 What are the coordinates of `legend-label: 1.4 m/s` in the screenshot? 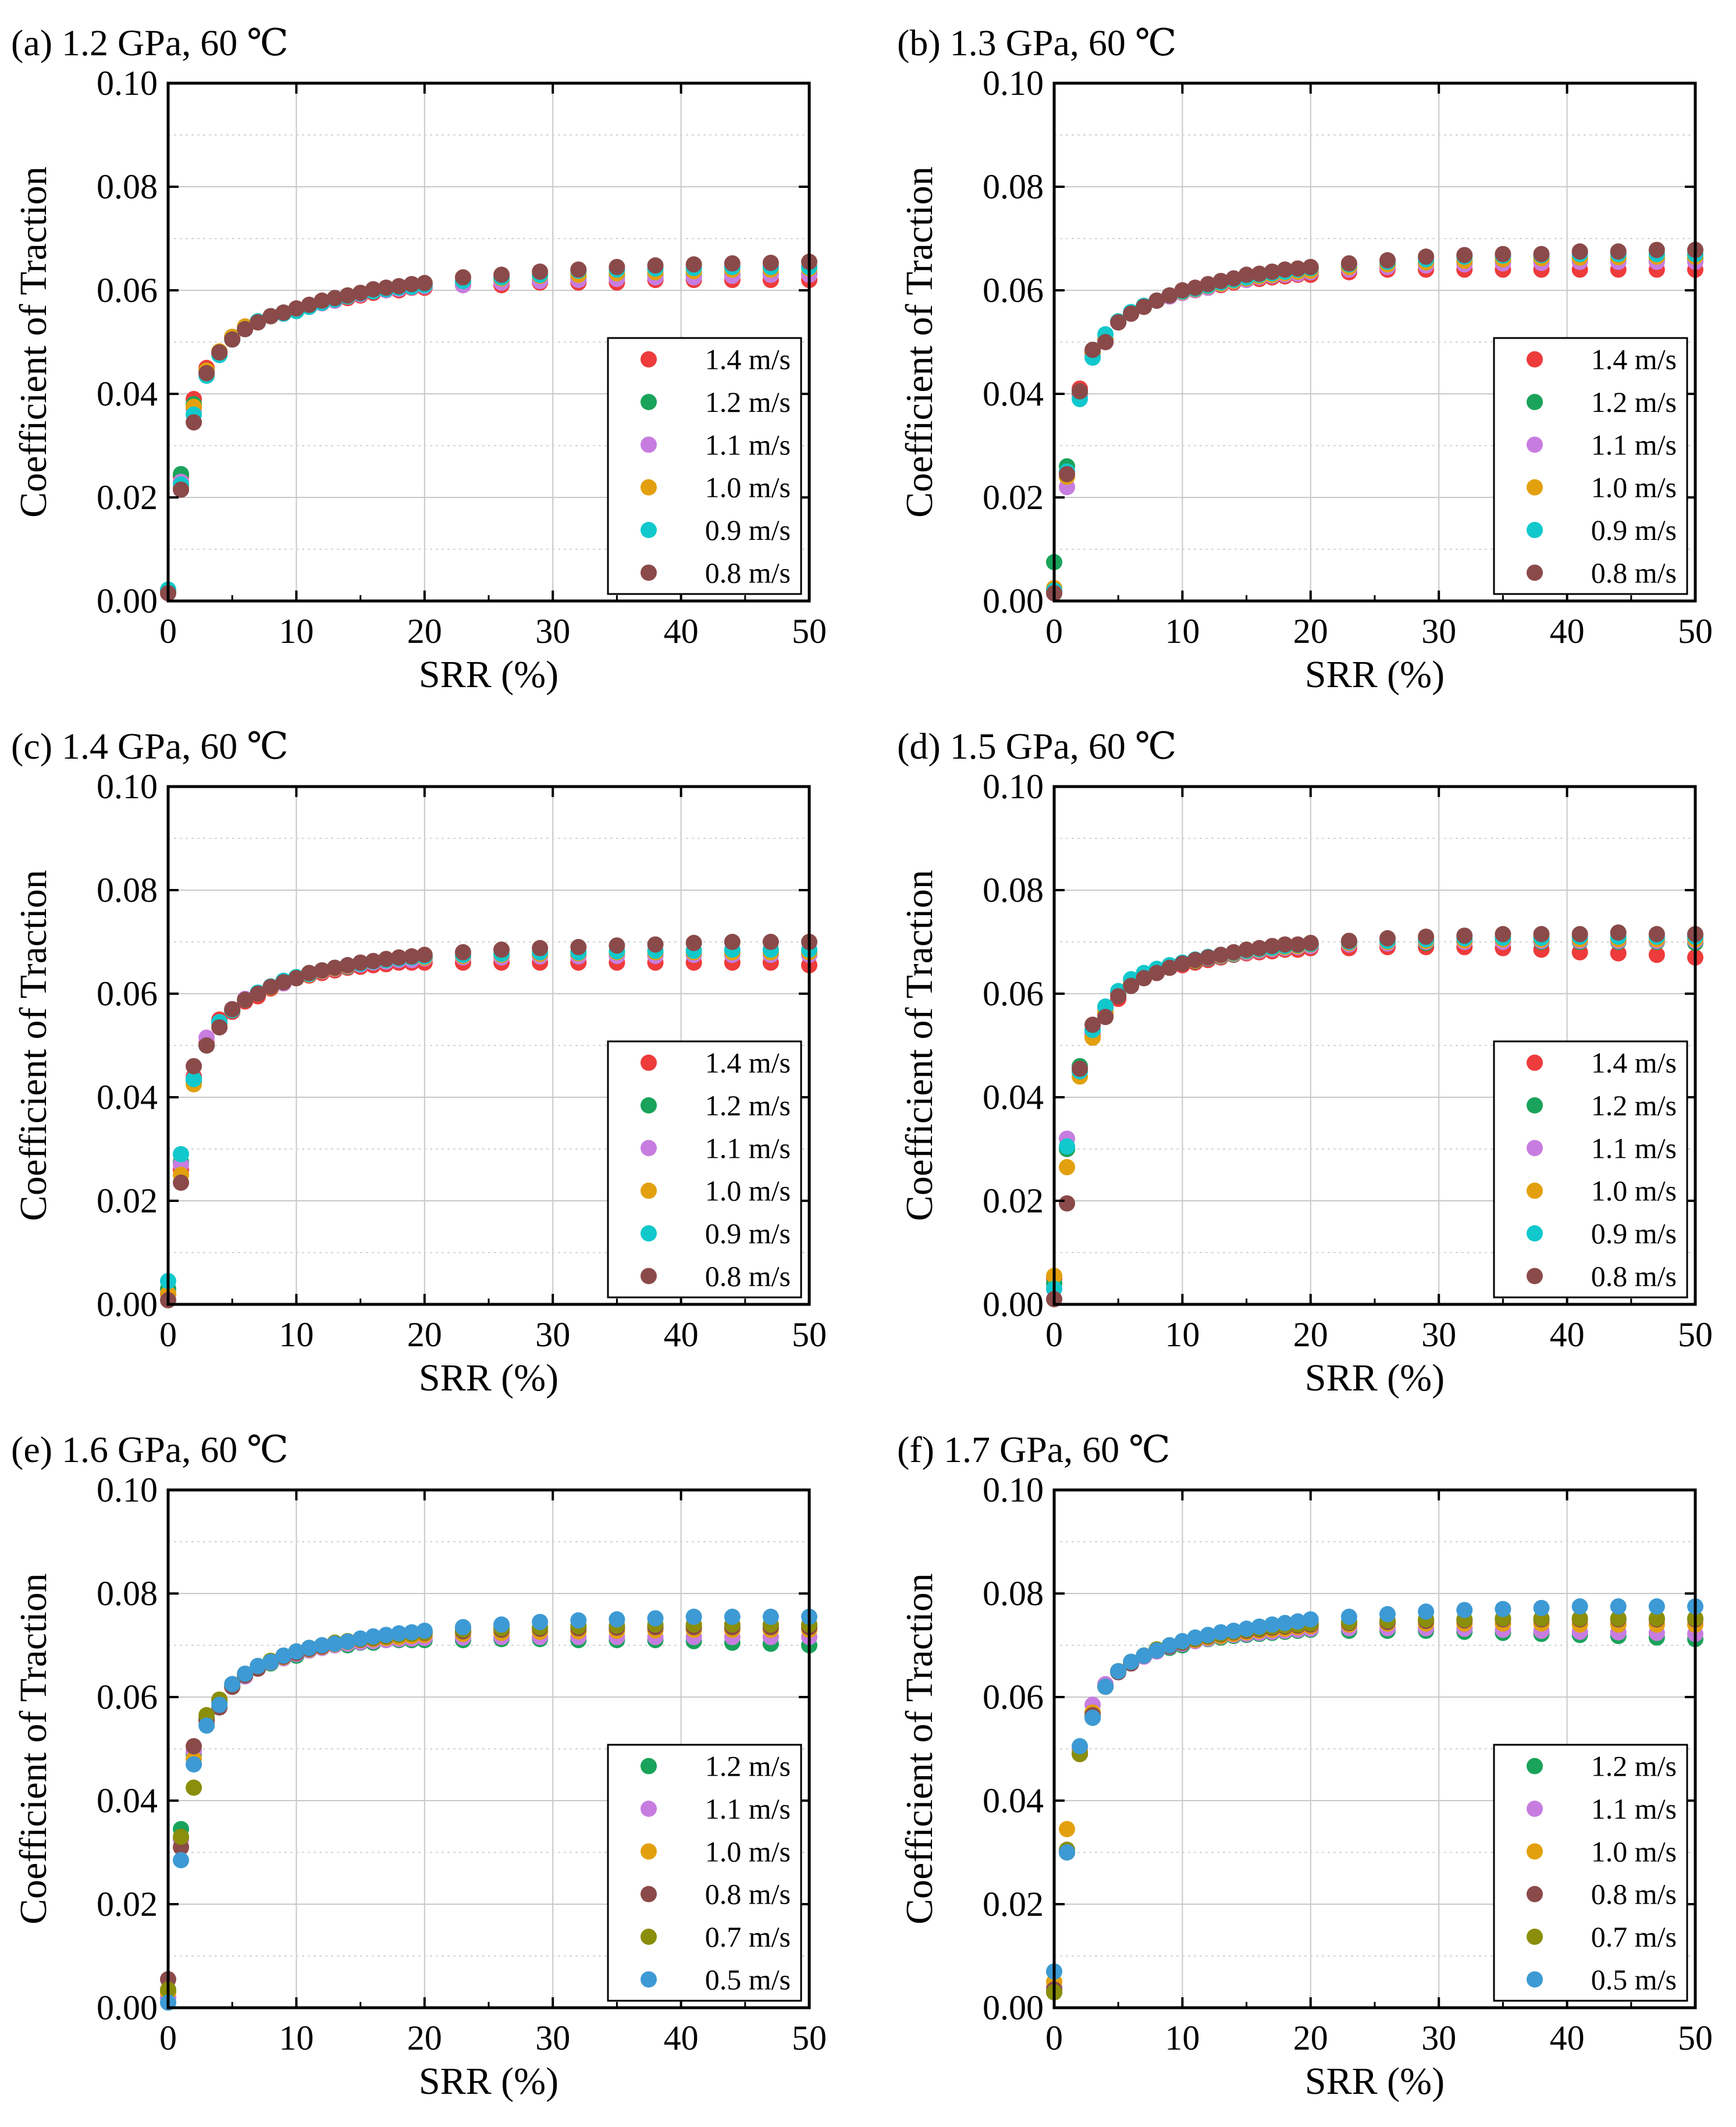 It's located at (1634, 1063).